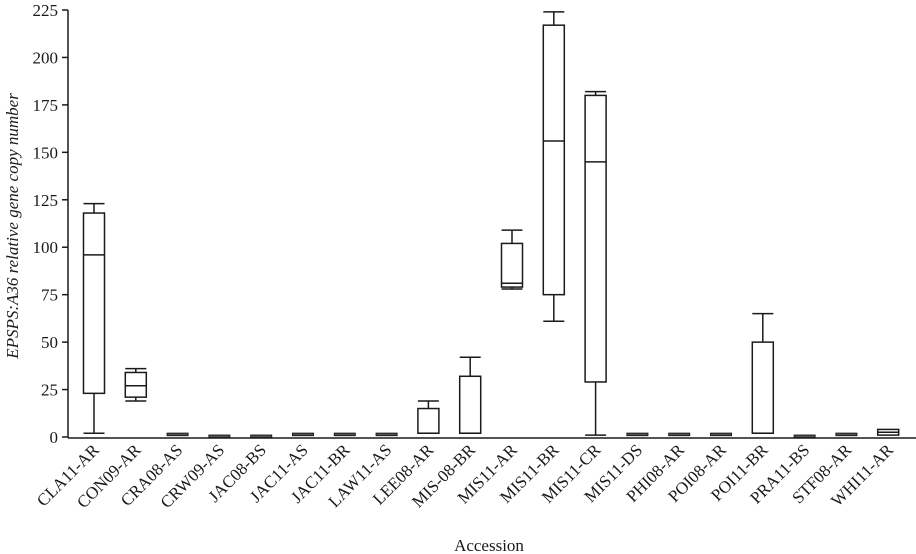 This screenshot has width=916, height=554. I want to click on box-crw09-as, so click(219, 436).